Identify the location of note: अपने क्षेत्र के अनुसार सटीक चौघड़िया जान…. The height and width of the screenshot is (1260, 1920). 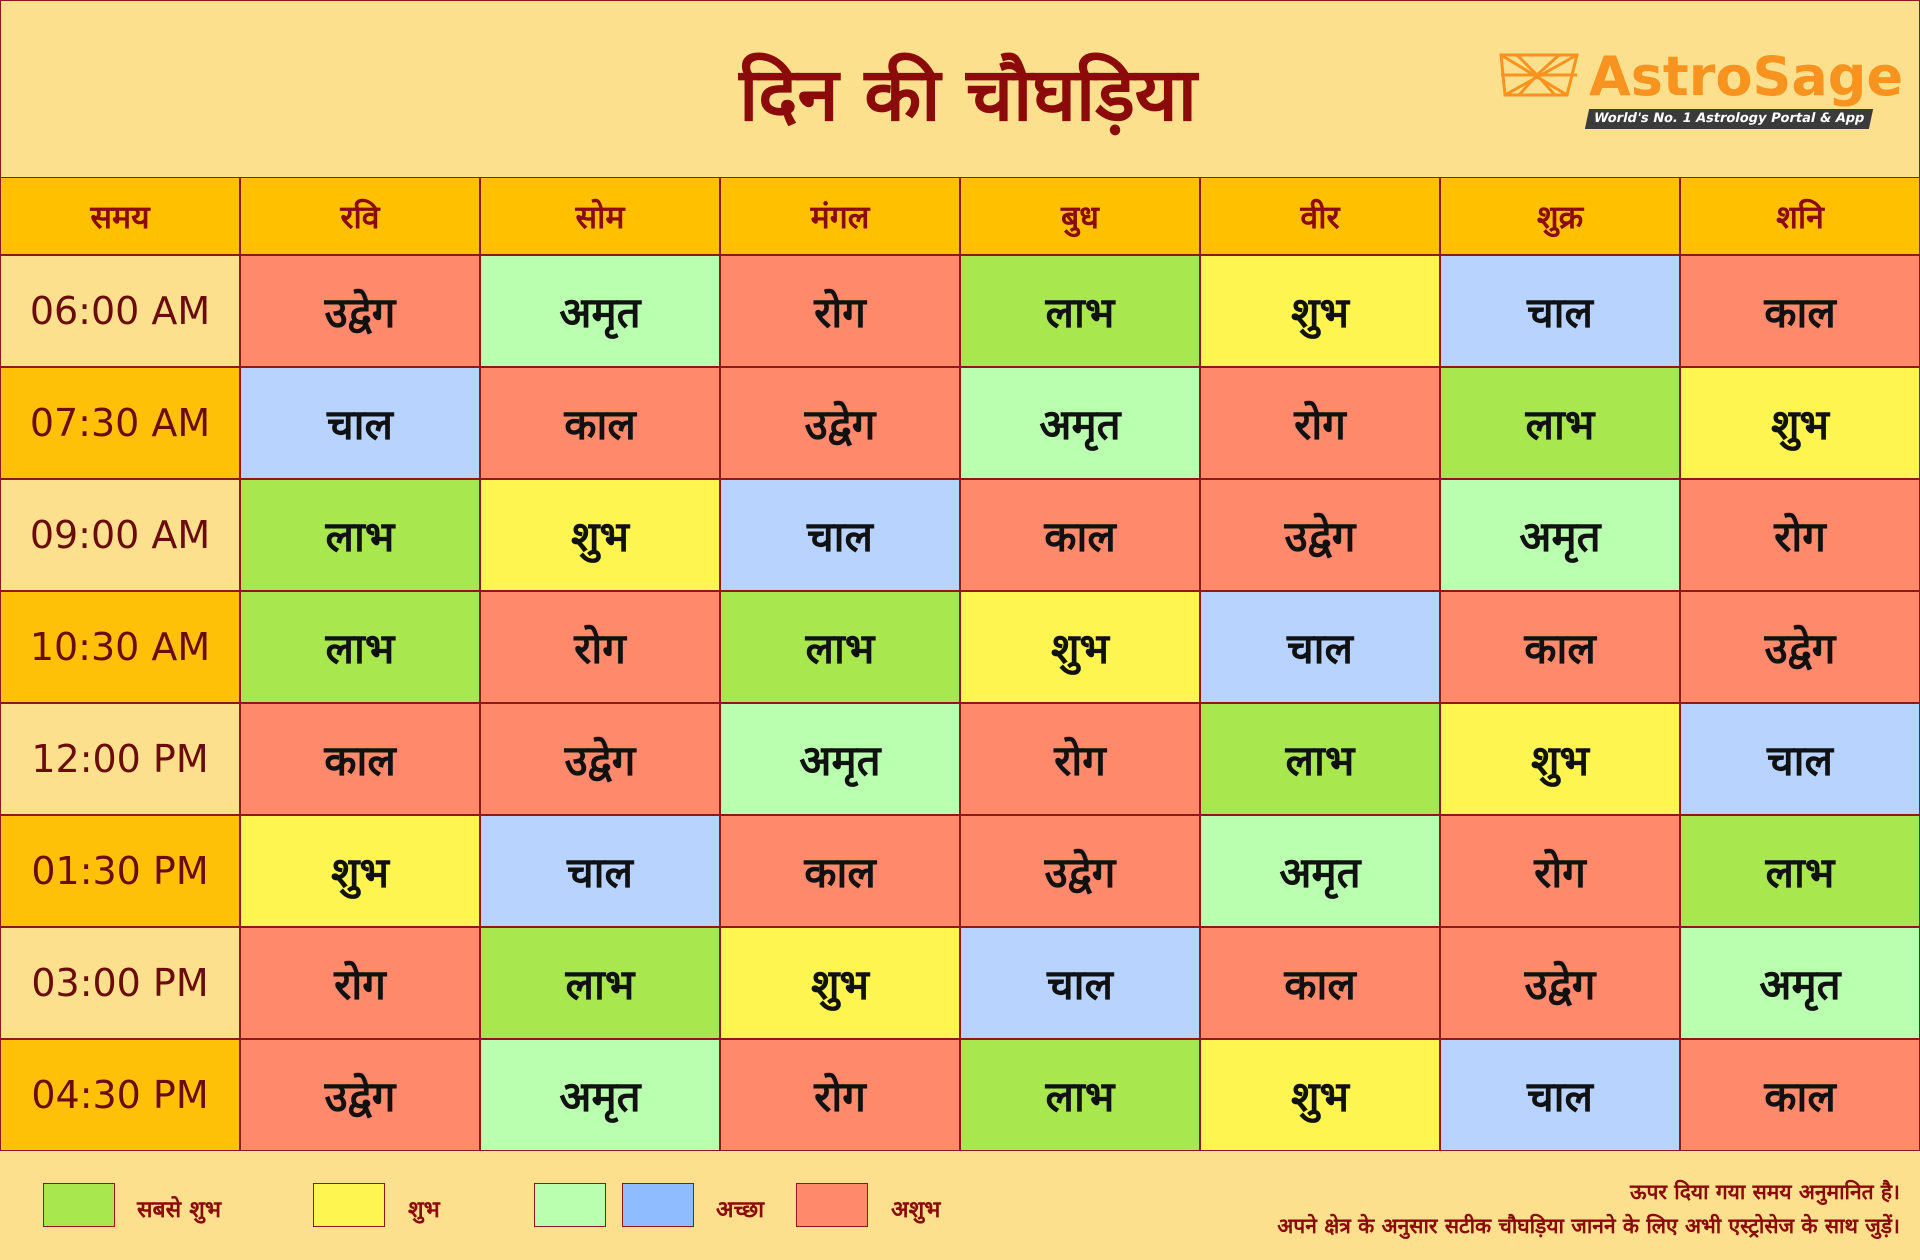
(1588, 1226).